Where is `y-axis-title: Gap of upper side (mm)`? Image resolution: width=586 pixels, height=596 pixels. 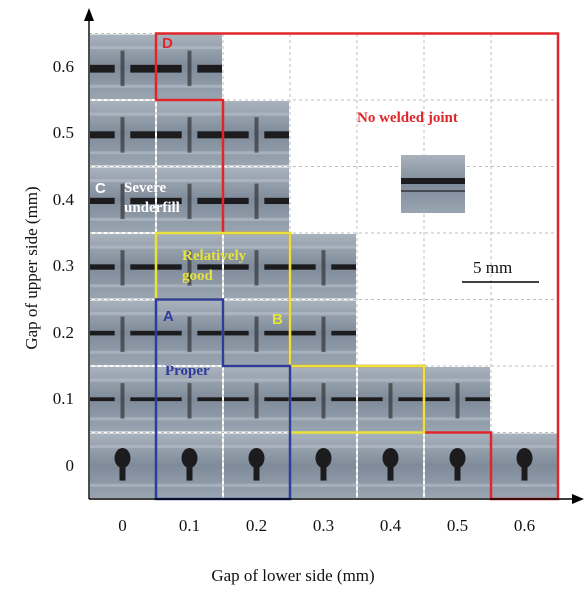
y-axis-title: Gap of upper side (mm) is located at coordinates (31, 268).